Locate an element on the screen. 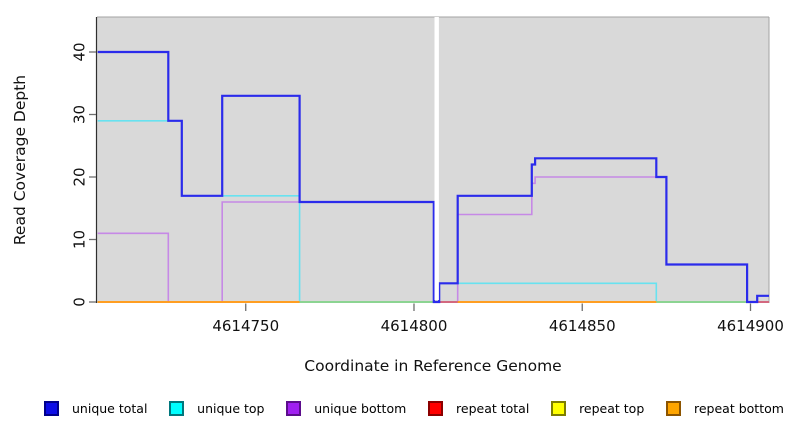 The width and height of the screenshot is (792, 432). legend-swatch-unique-top is located at coordinates (177, 408).